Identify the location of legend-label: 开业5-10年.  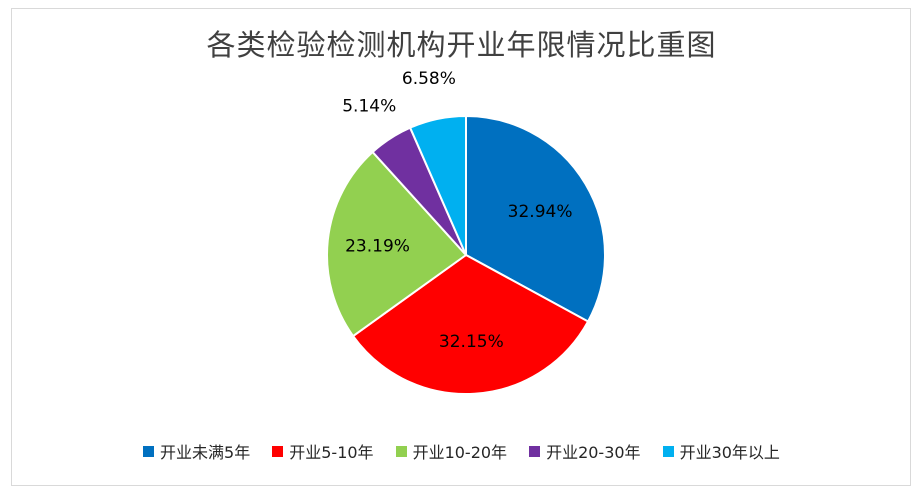
(331, 452).